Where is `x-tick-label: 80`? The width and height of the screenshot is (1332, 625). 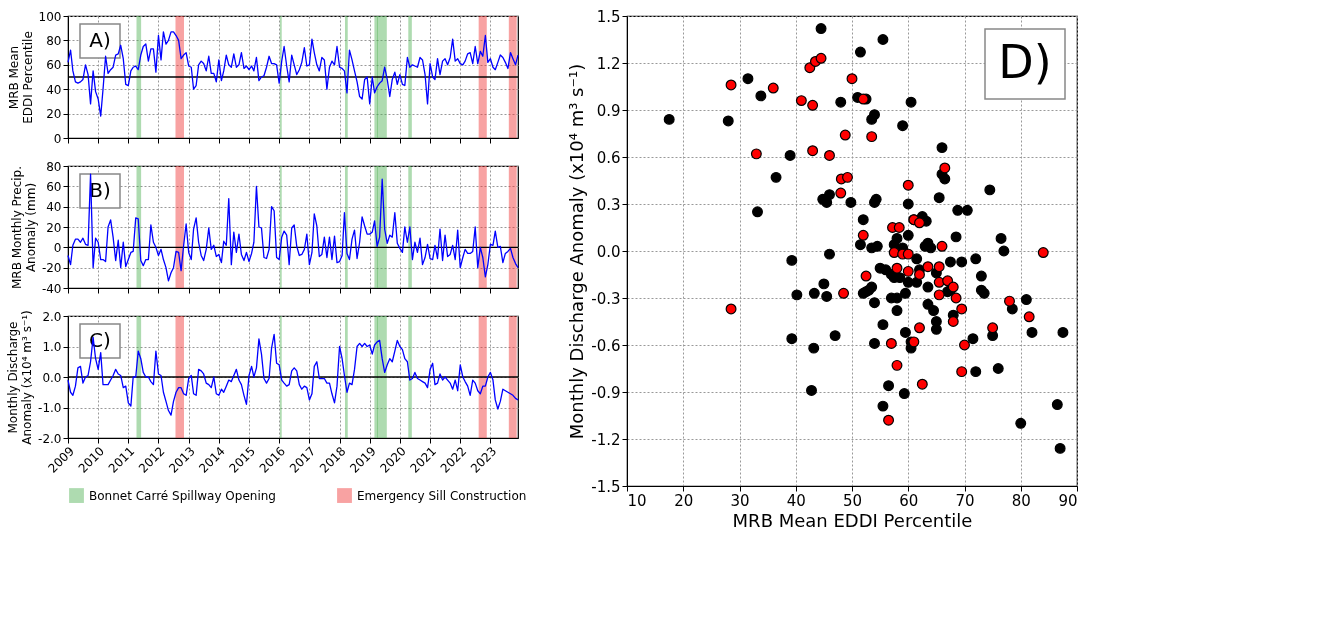
x-tick-label: 80 is located at coordinates (1021, 500).